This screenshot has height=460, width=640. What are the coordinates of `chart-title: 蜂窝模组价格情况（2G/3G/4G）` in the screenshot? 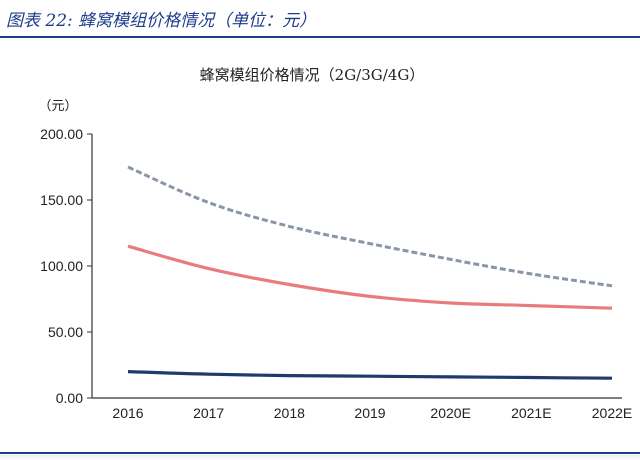 It's located at (312, 75).